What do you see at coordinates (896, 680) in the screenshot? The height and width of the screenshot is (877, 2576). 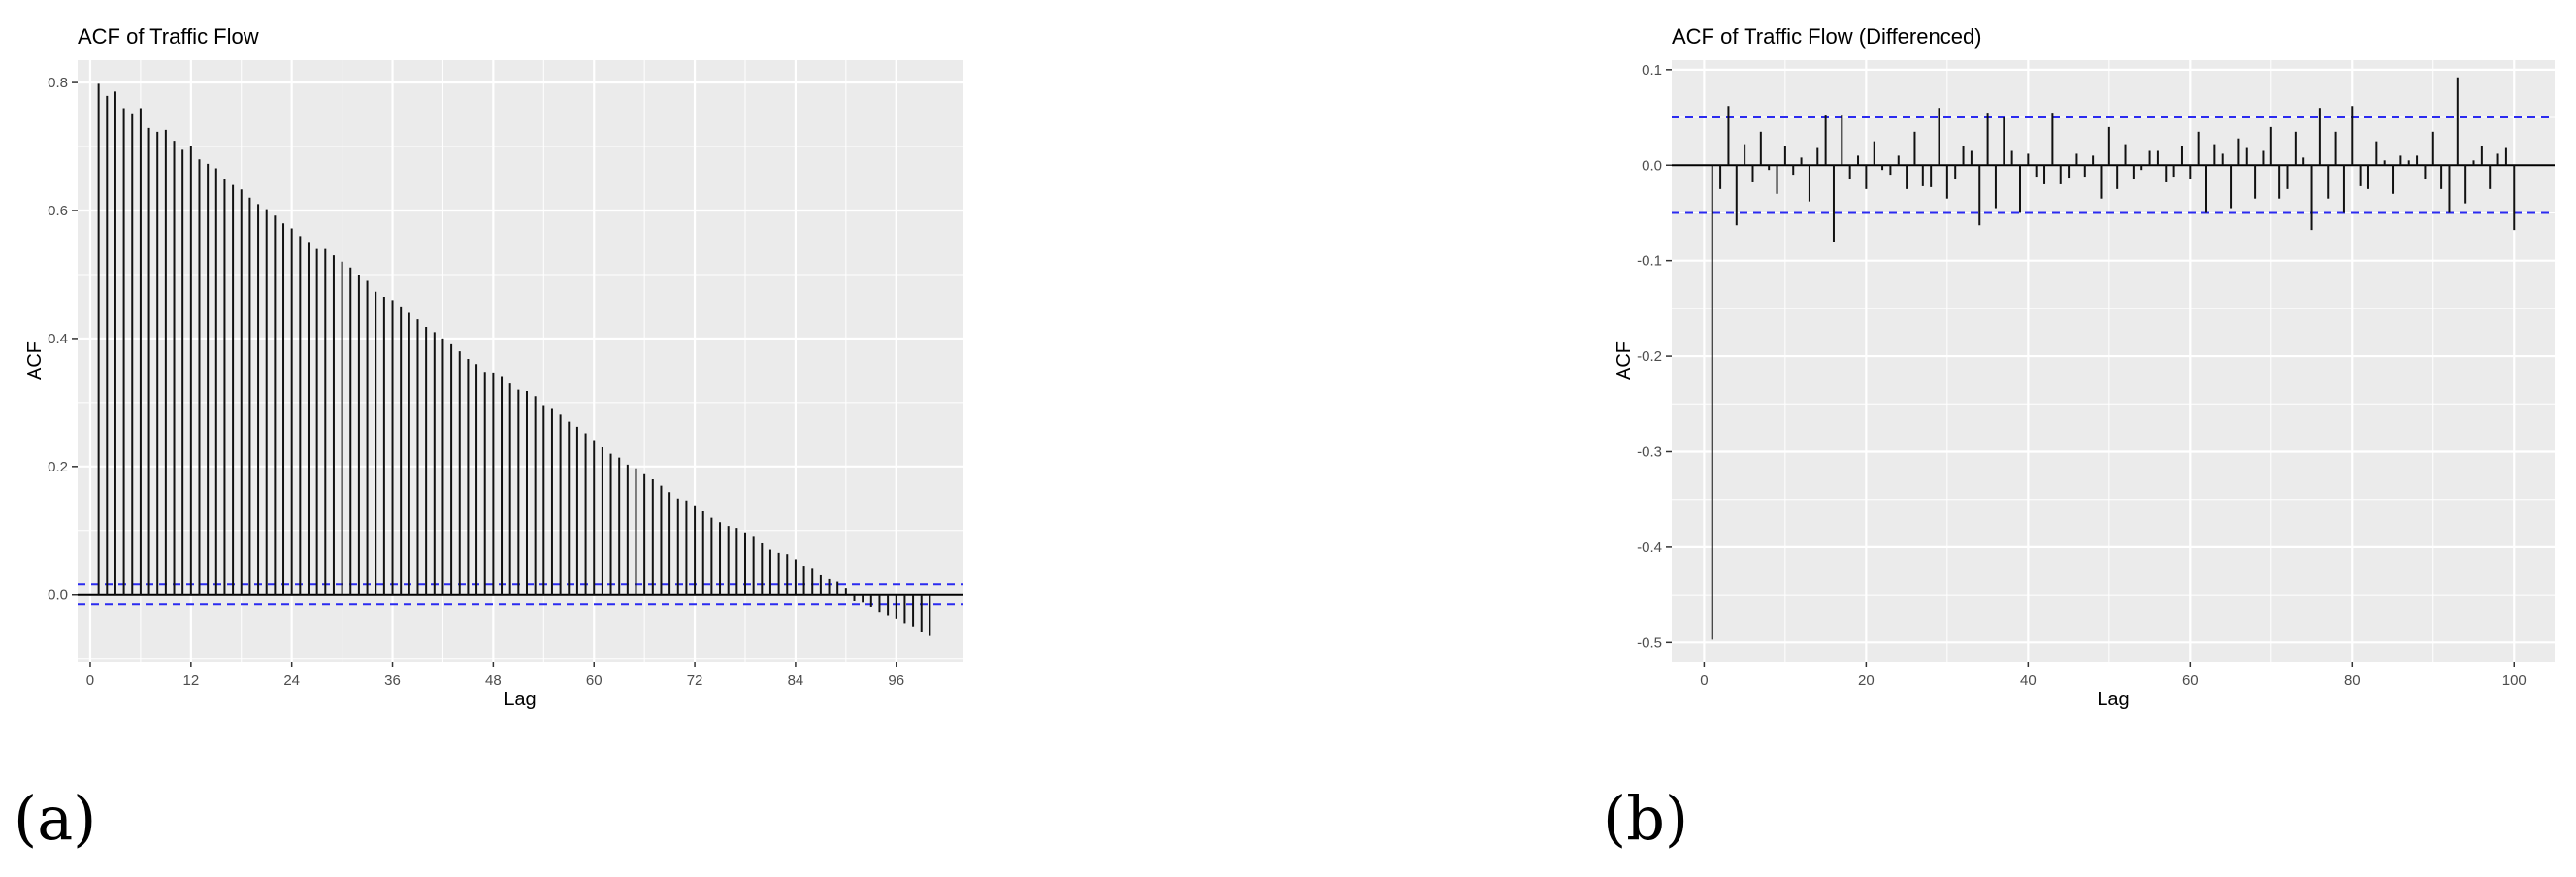 I see `chart-a-x-tick-label: 96` at bounding box center [896, 680].